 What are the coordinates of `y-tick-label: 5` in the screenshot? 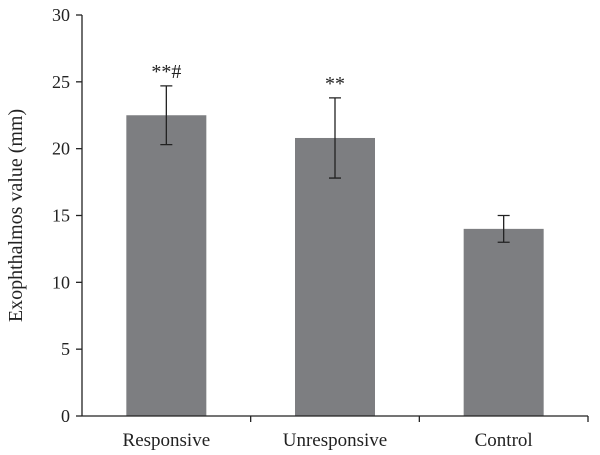 It's located at (65, 349).